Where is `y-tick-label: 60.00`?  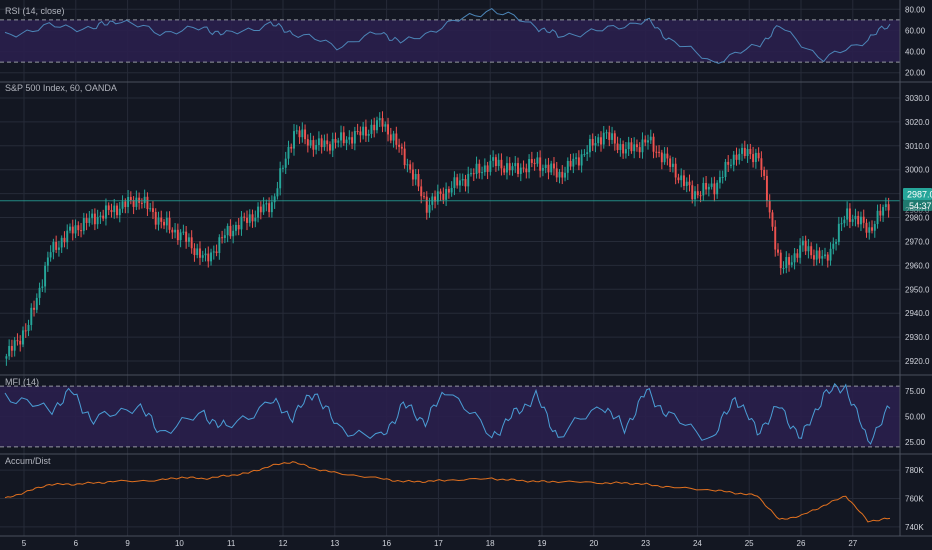 y-tick-label: 60.00 is located at coordinates (915, 30).